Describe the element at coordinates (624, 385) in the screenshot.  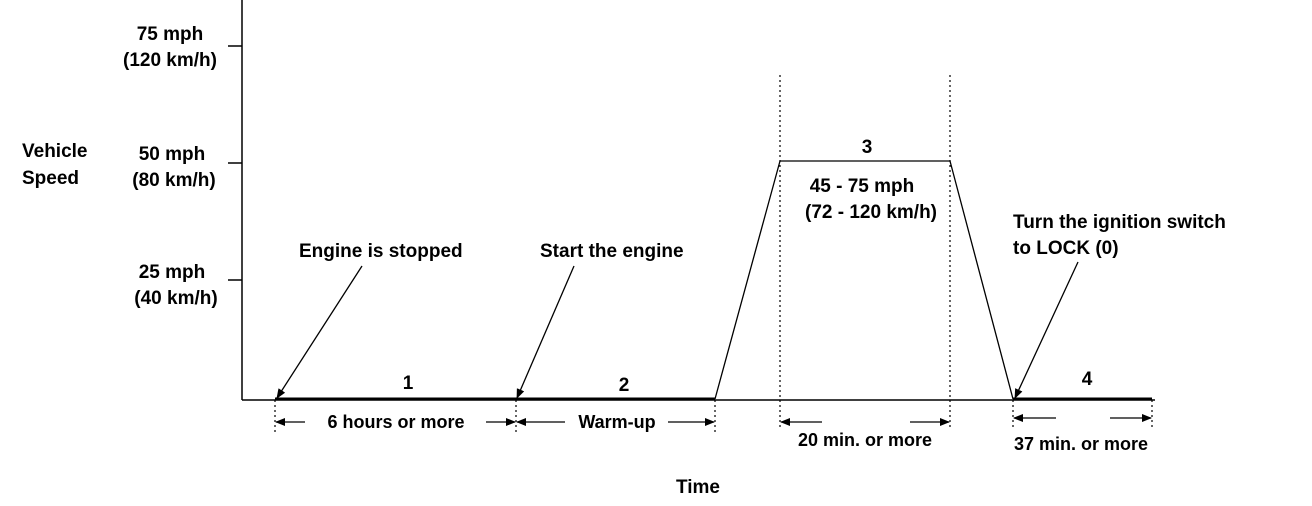
I see `phase-2-number: 2` at that location.